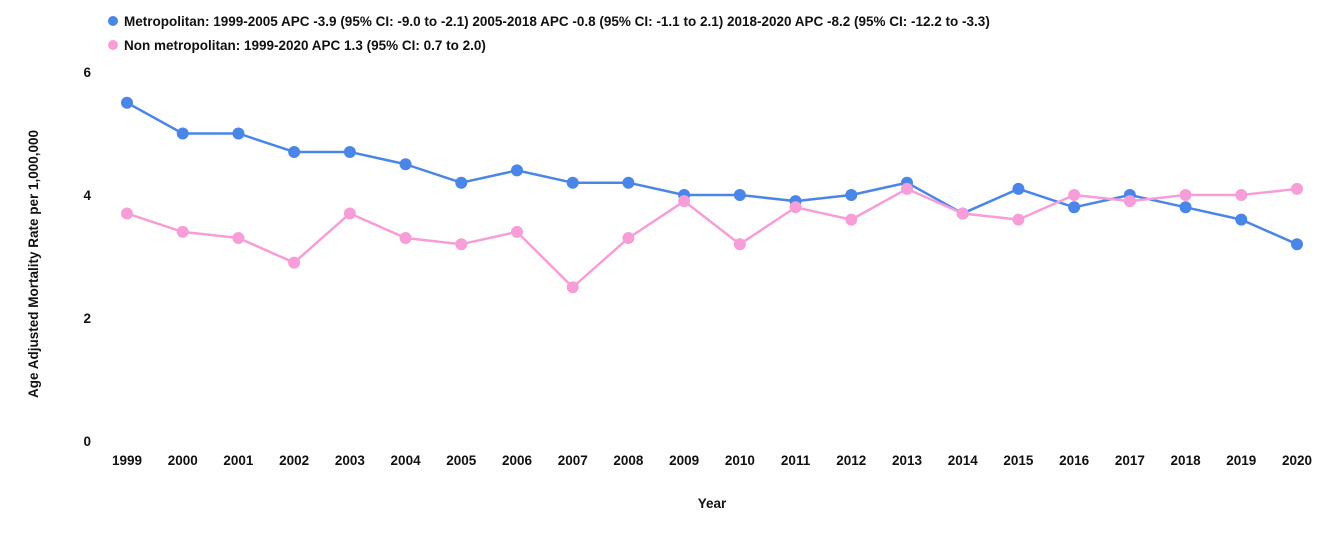  What do you see at coordinates (1074, 460) in the screenshot?
I see `x-tick-label: 2016` at bounding box center [1074, 460].